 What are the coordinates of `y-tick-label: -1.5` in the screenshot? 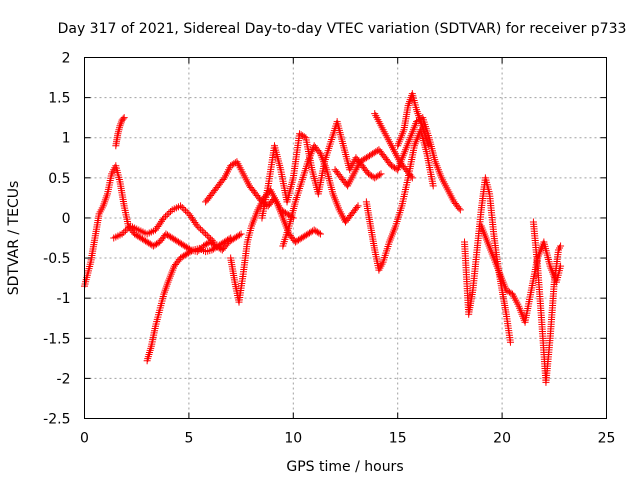 It's located at (56, 339).